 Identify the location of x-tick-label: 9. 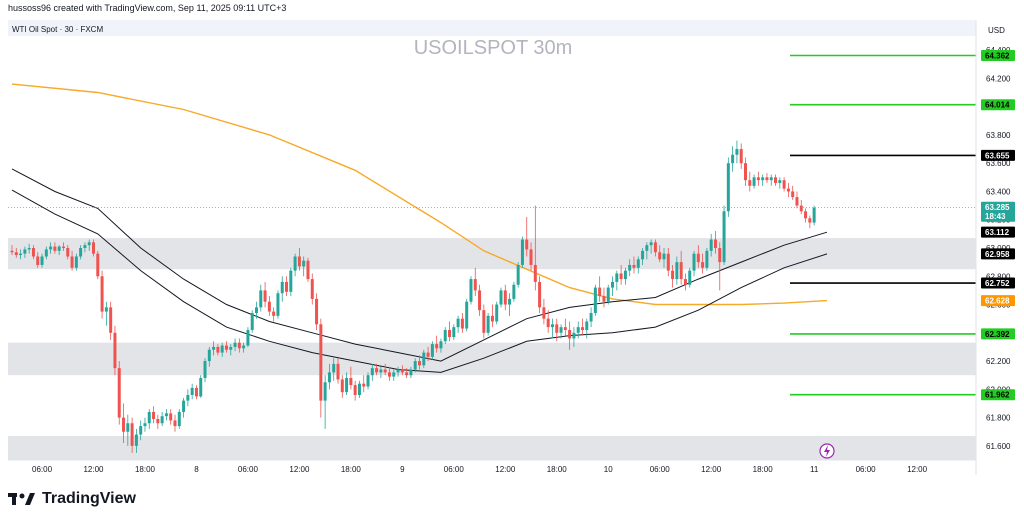
(402, 469).